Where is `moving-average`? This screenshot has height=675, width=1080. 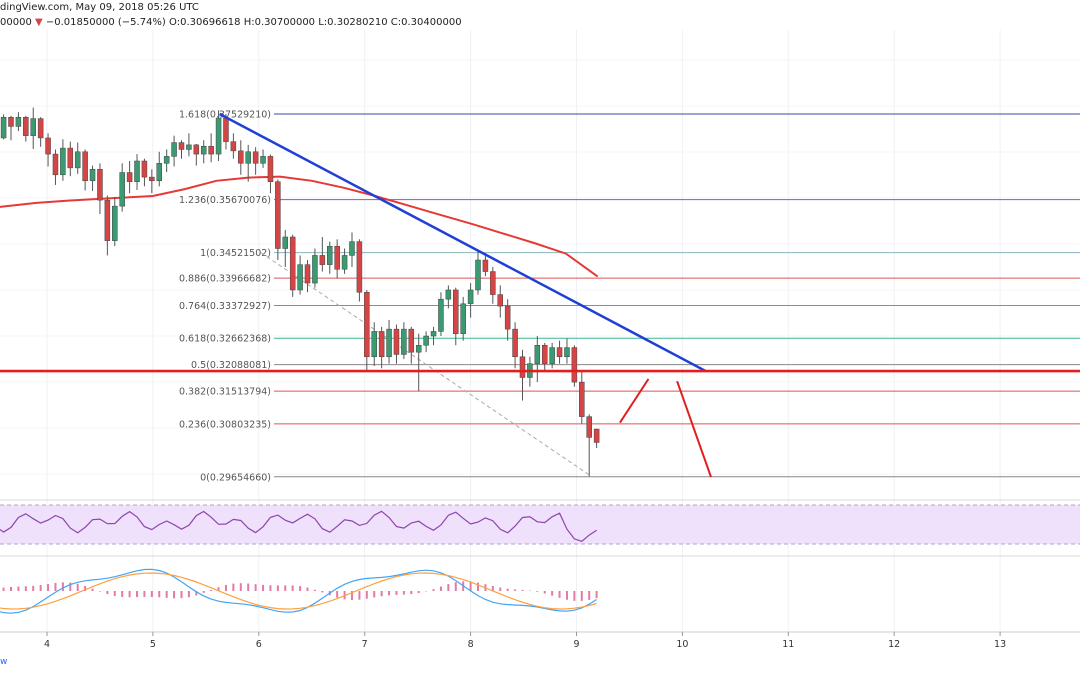 moving-average is located at coordinates (299, 226).